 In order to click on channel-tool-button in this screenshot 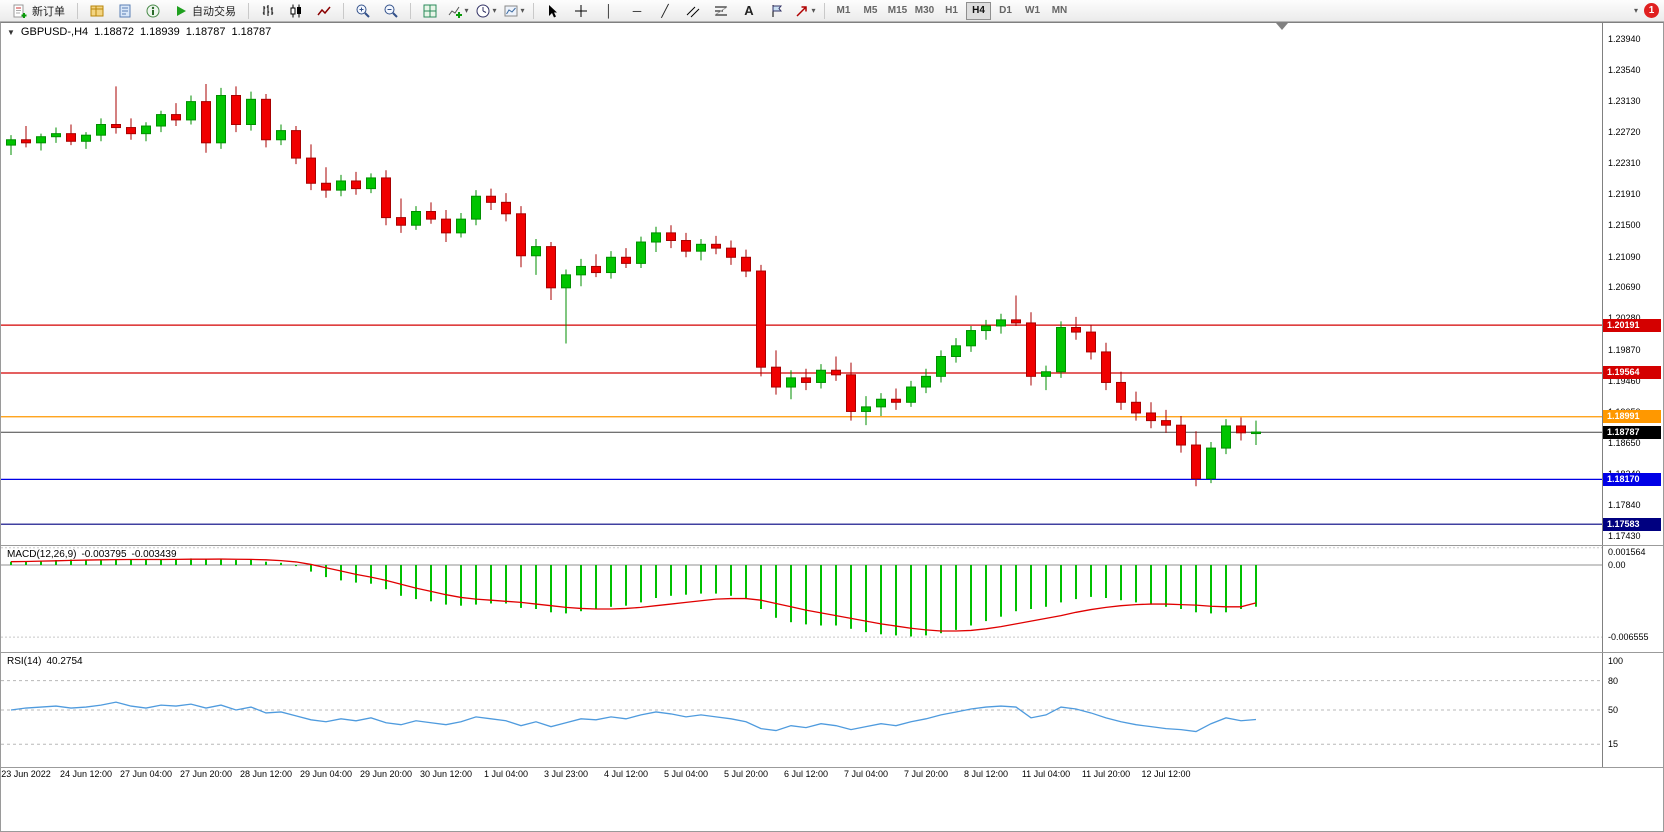, I will do `click(693, 11)`.